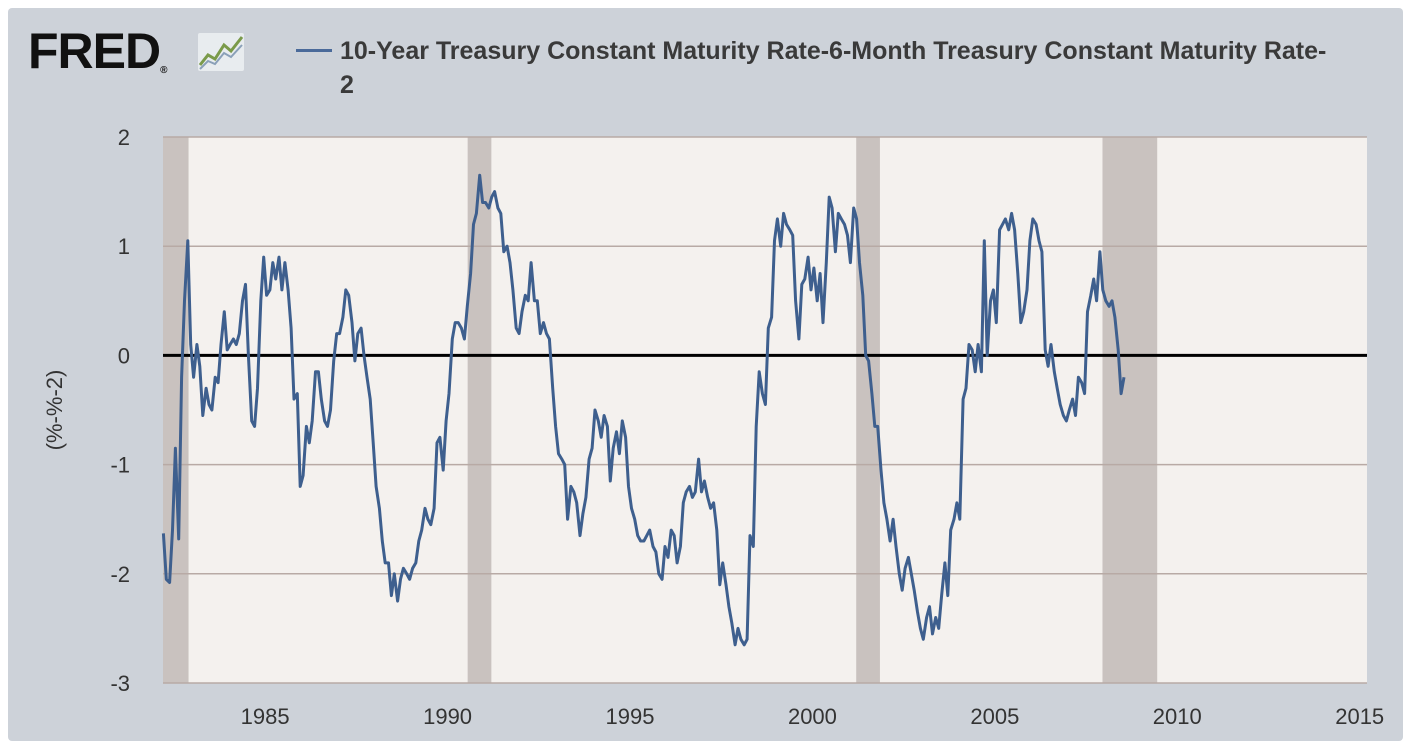  I want to click on x-tick-label: 2000, so click(812, 716).